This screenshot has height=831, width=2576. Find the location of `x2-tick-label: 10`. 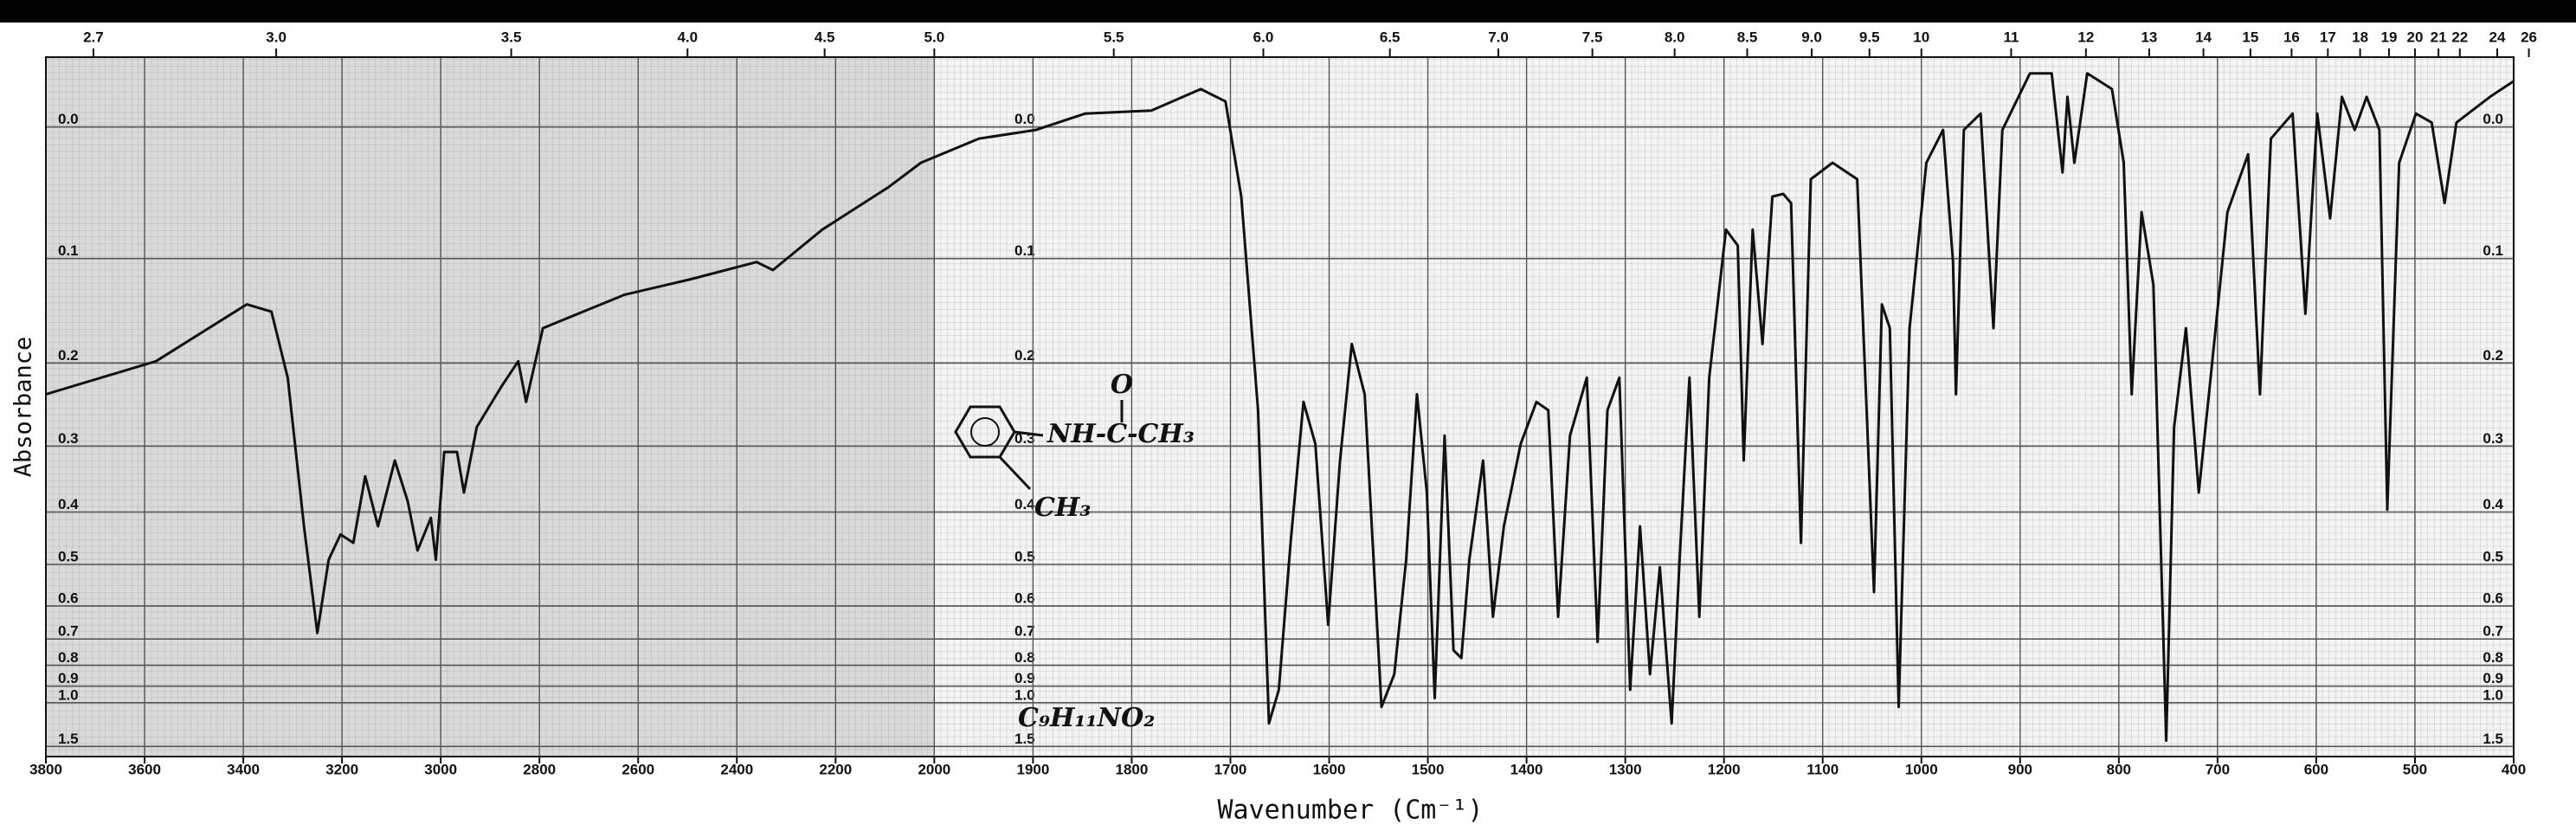

x2-tick-label: 10 is located at coordinates (1921, 37).